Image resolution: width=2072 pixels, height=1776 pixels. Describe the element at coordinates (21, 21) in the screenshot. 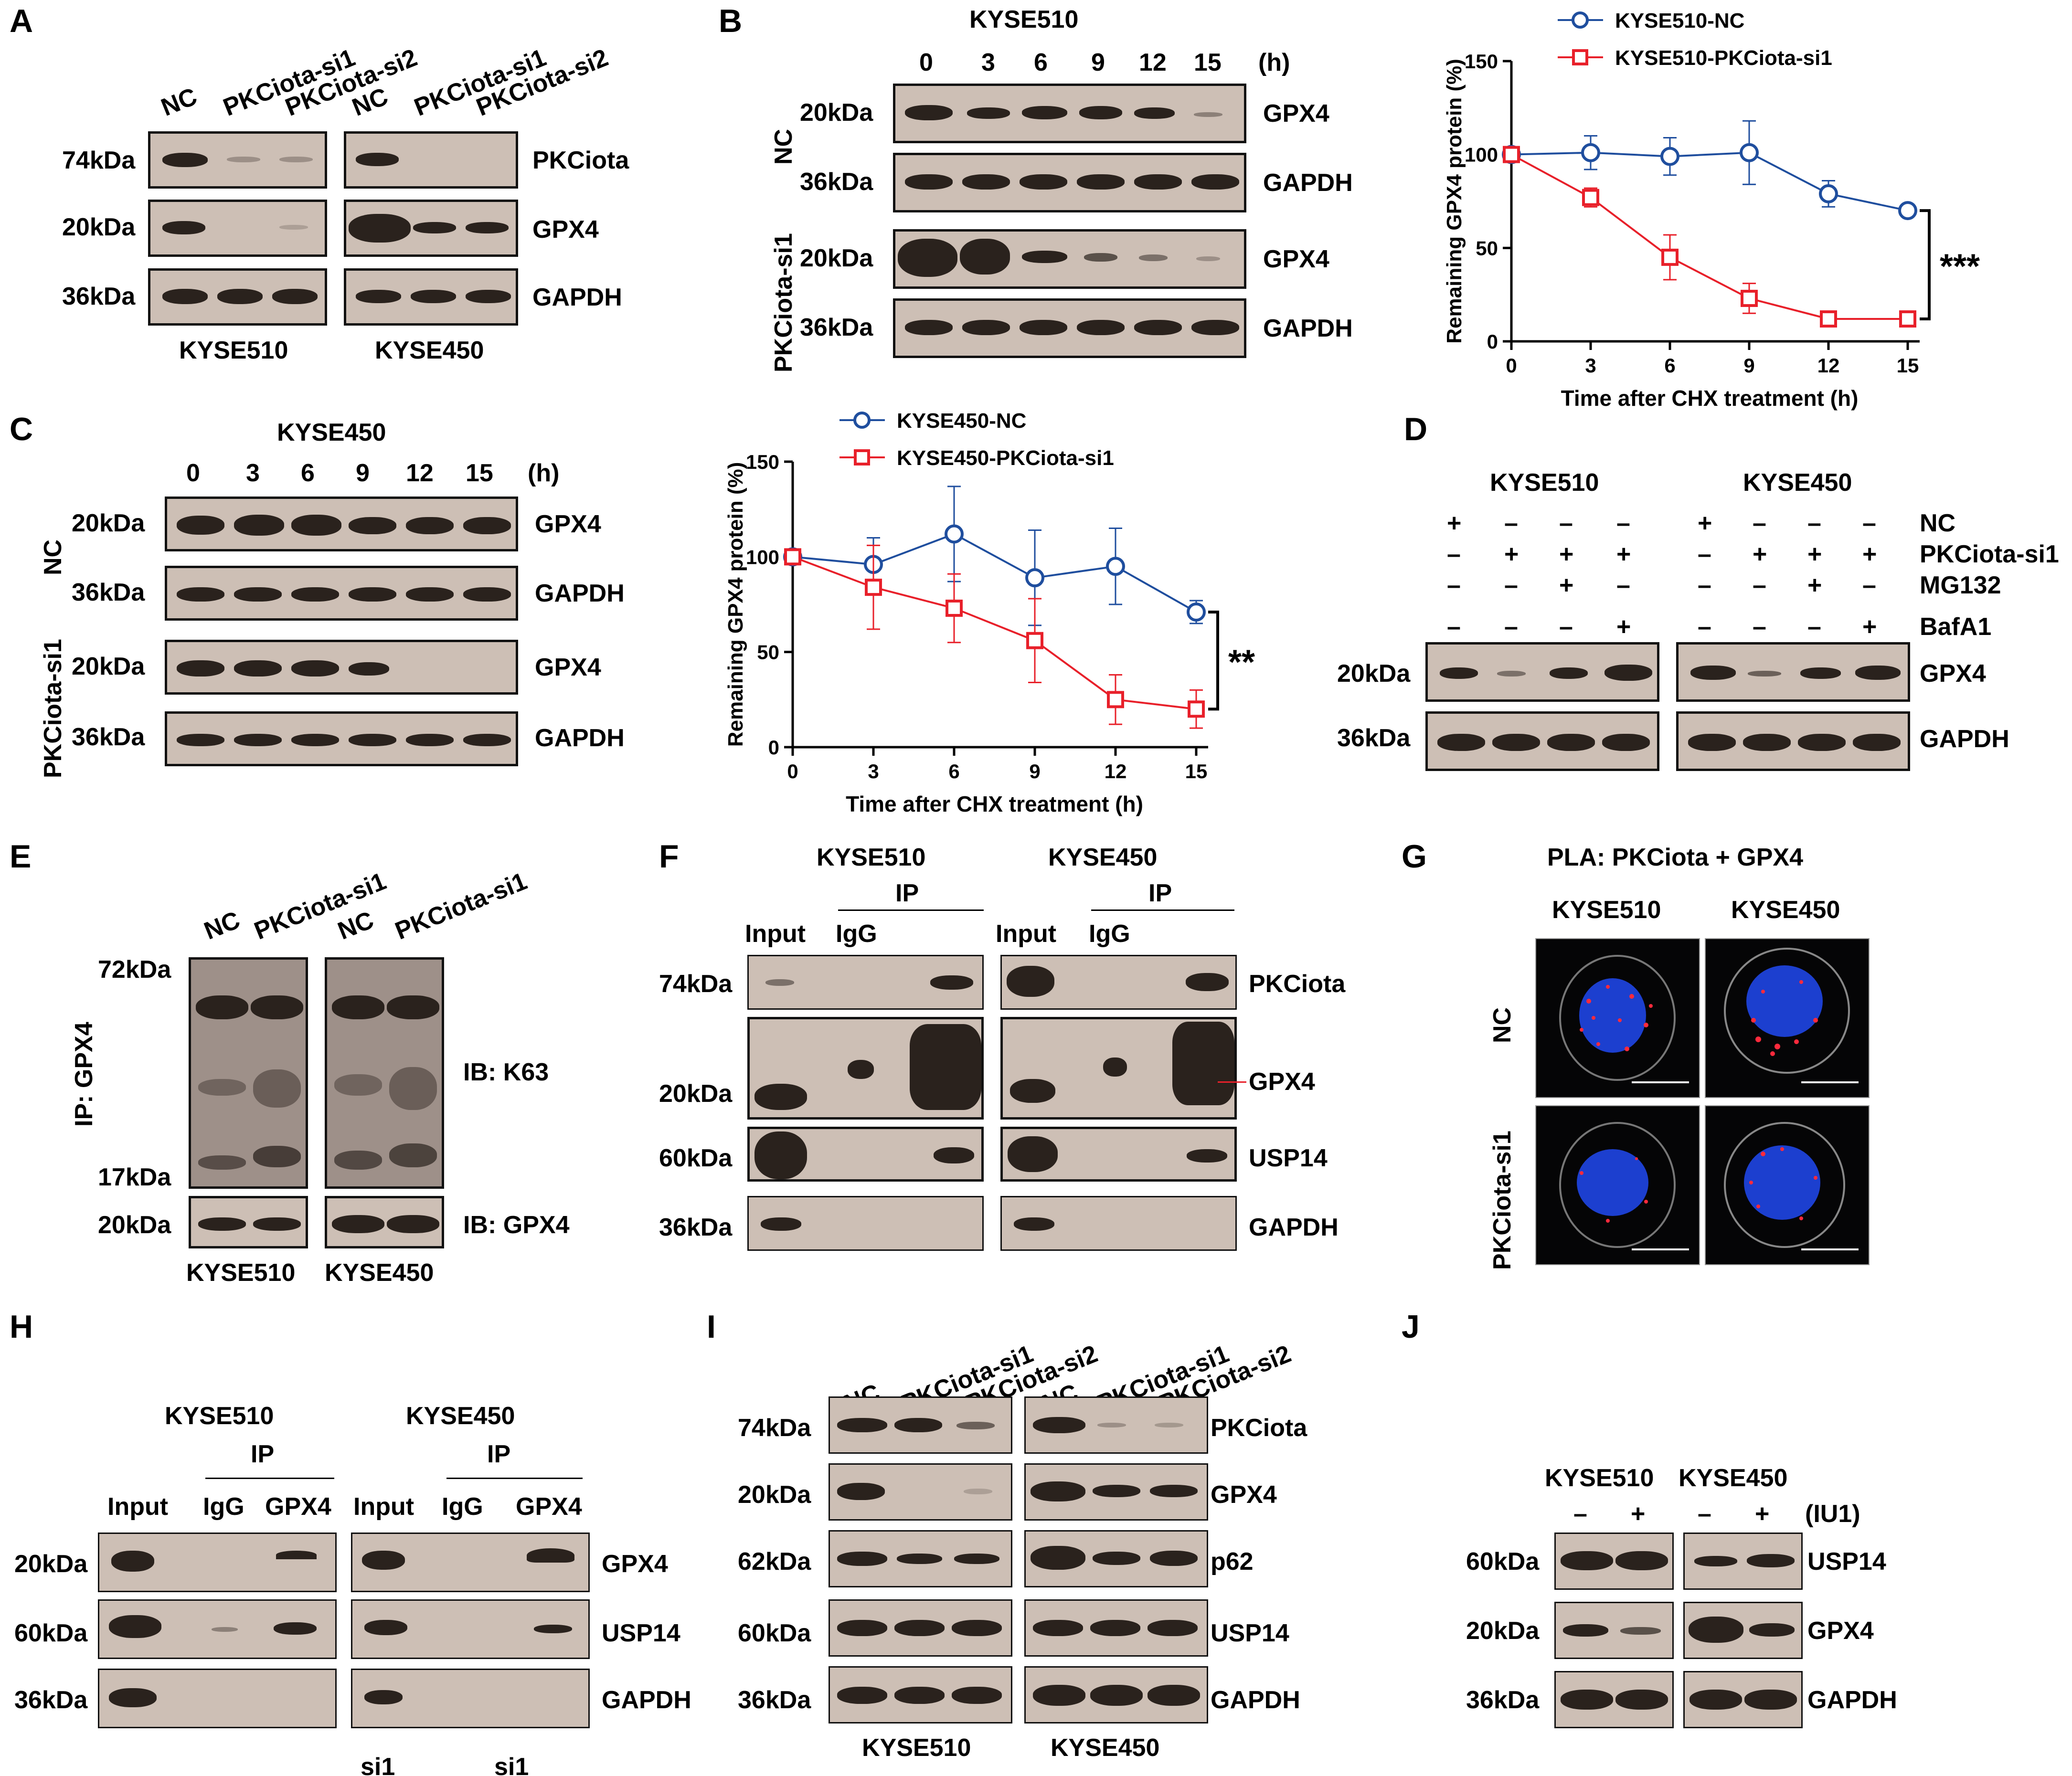

I see `panel-label-a: A` at that location.